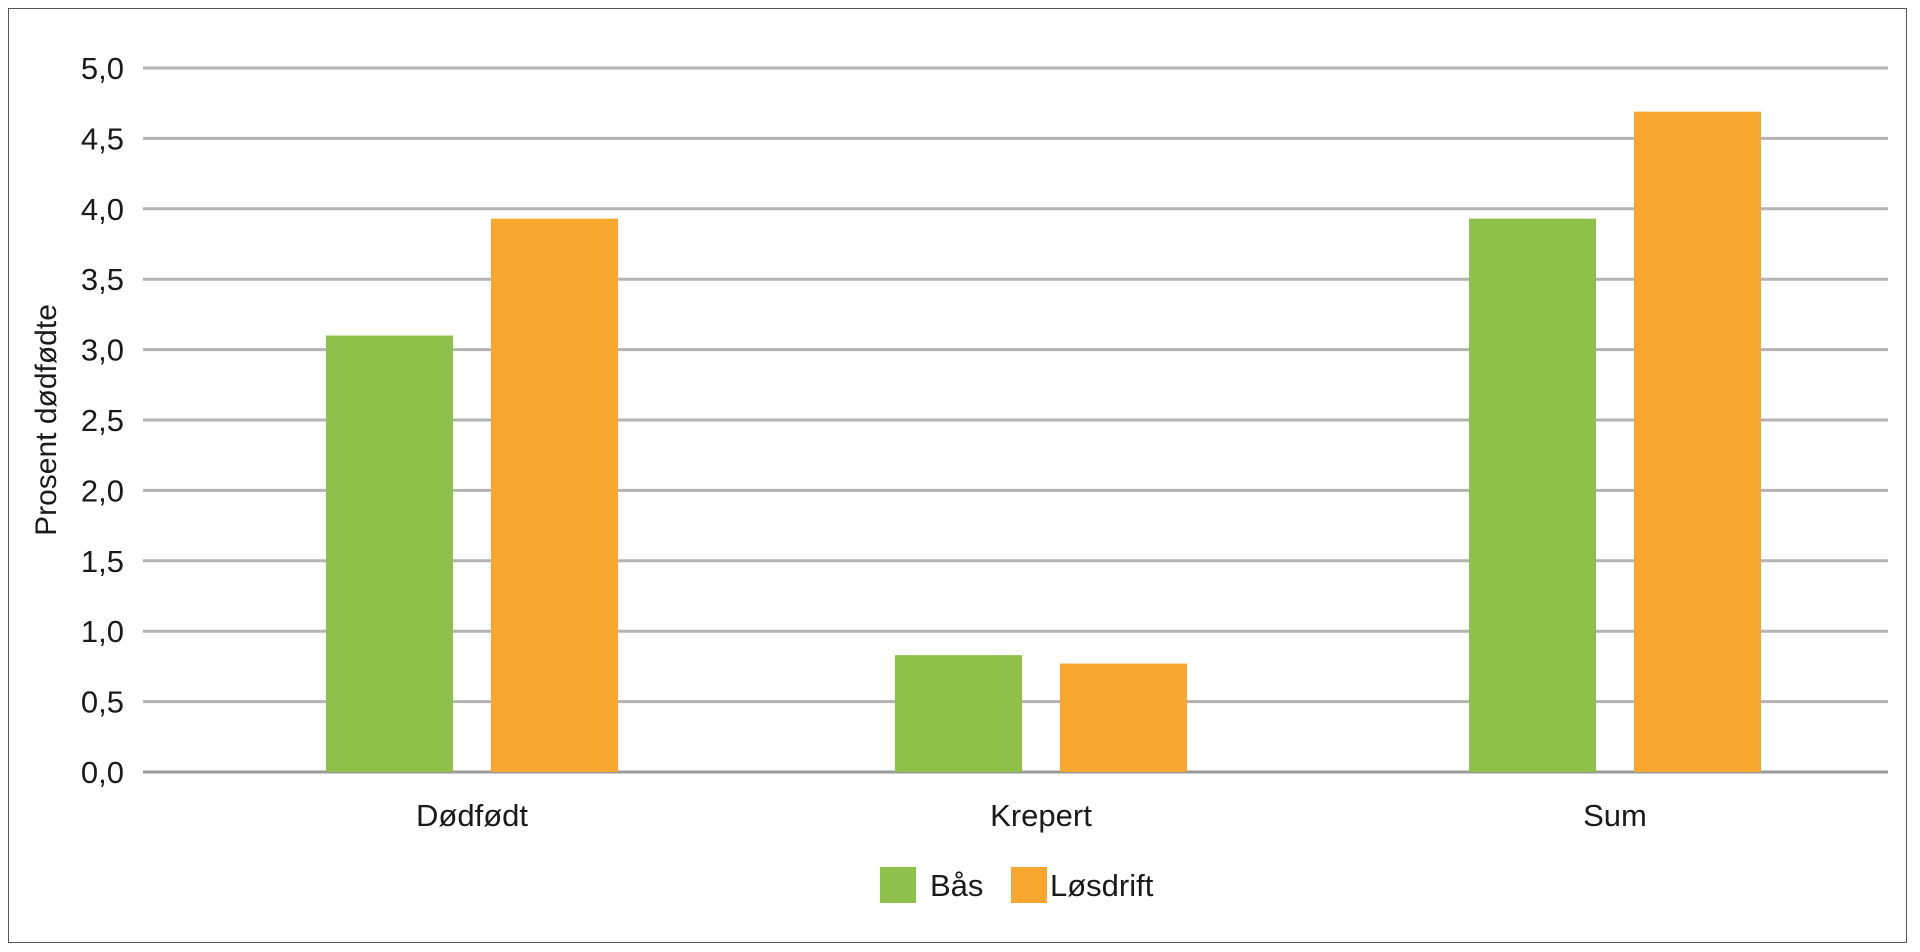  I want to click on legend-swatch-losdrift, so click(1029, 885).